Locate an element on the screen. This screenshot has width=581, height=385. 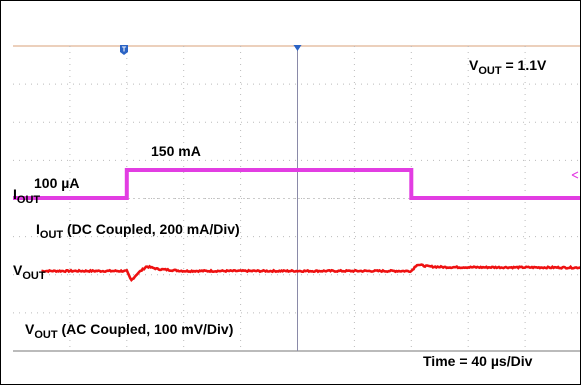
iout-channel-marker: IOUT is located at coordinates (27, 196).